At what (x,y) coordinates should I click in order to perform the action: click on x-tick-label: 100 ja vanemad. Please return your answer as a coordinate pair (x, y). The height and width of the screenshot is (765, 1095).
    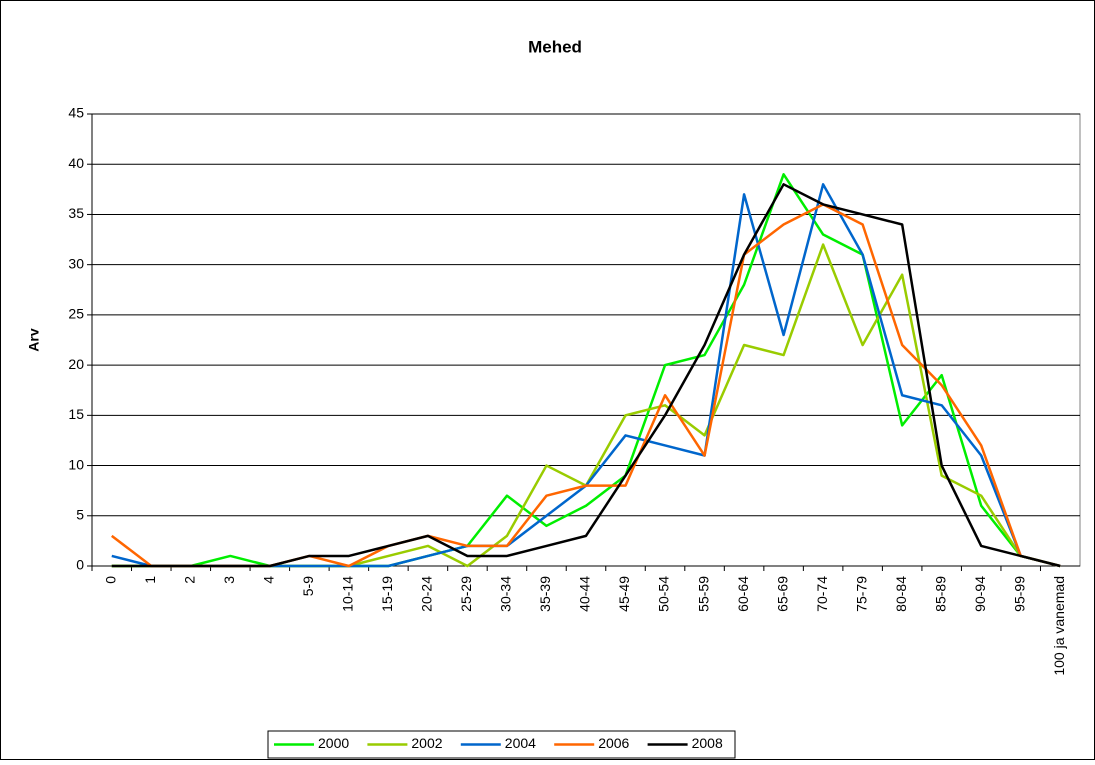
    Looking at the image, I should click on (1059, 626).